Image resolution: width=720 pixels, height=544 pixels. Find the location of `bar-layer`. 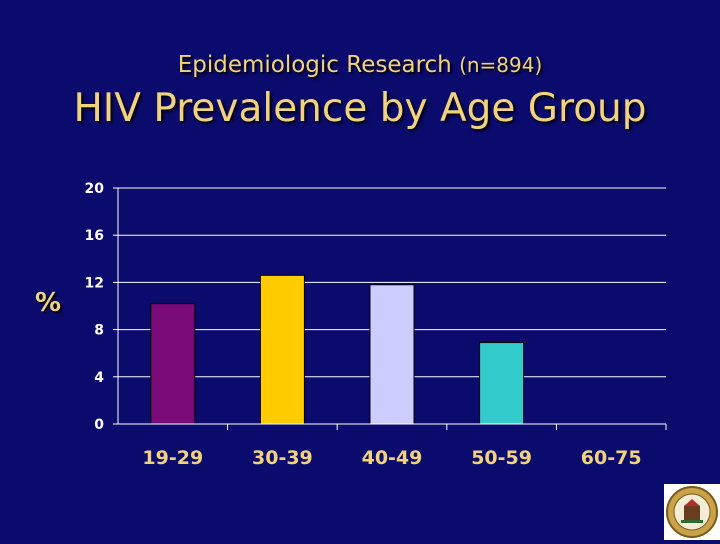

bar-layer is located at coordinates (337, 349).